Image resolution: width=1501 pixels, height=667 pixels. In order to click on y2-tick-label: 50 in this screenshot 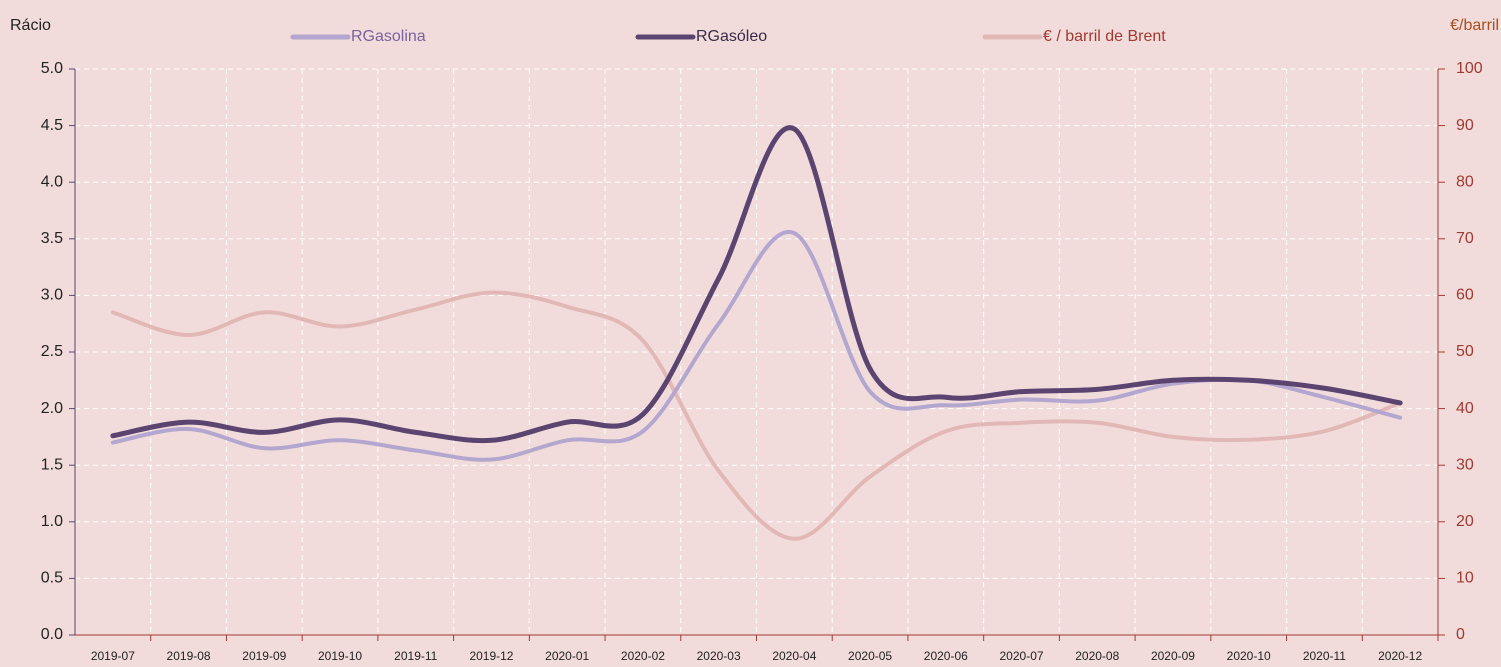, I will do `click(1465, 351)`.